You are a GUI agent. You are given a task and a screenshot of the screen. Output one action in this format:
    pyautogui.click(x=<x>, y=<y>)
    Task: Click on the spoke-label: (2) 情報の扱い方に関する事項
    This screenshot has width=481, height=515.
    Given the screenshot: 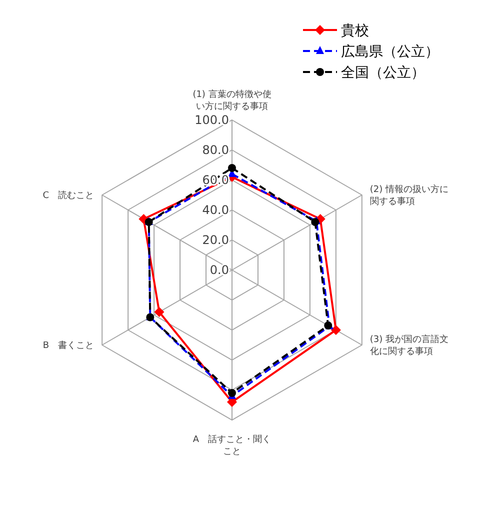 What is the action you would take?
    pyautogui.click(x=409, y=195)
    